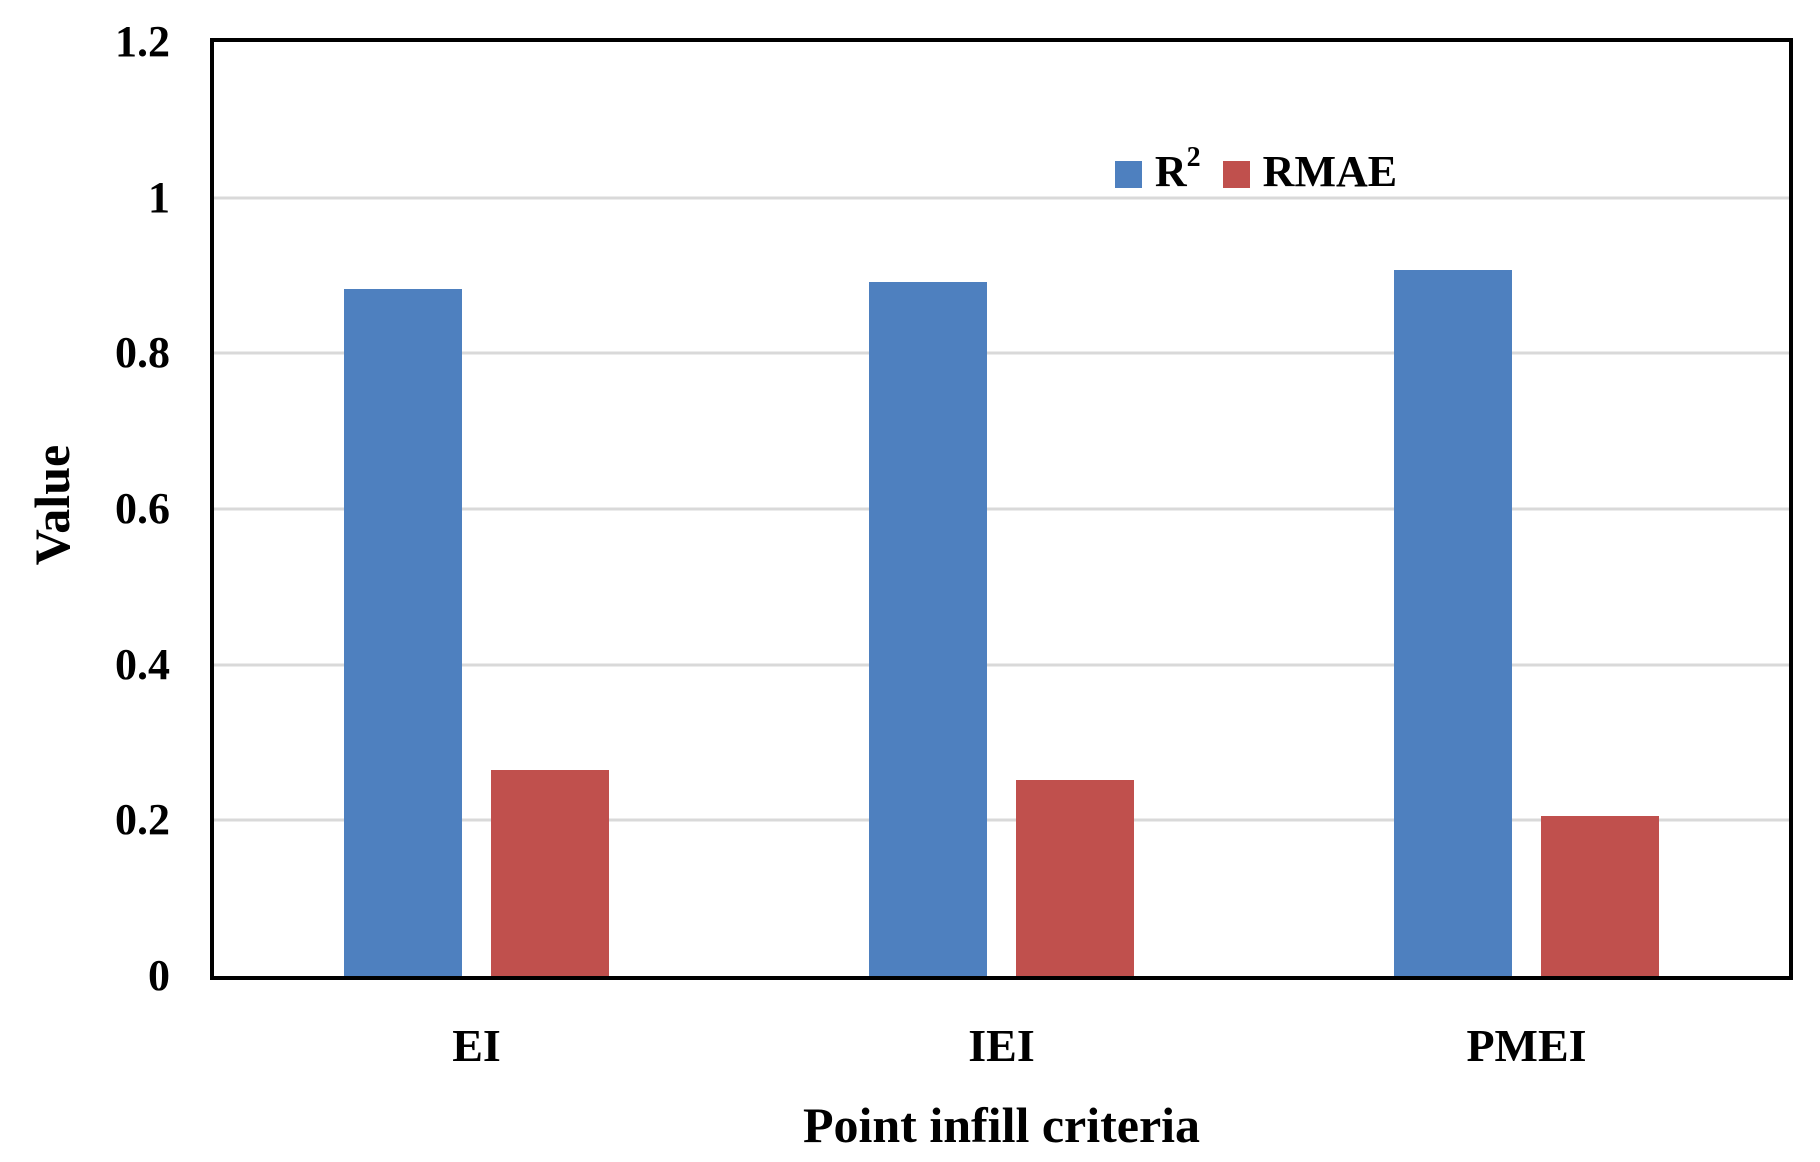 This screenshot has height=1162, width=1820. I want to click on legend-swatch-rmae, so click(1236, 174).